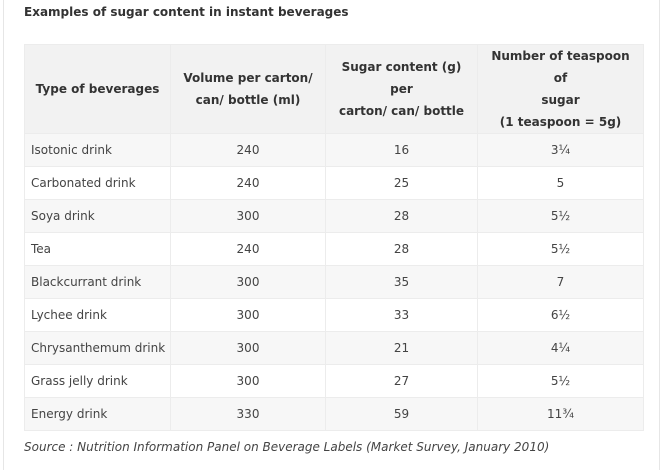 The image size is (663, 470). What do you see at coordinates (401, 150) in the screenshot?
I see `cell-sugar: 16` at bounding box center [401, 150].